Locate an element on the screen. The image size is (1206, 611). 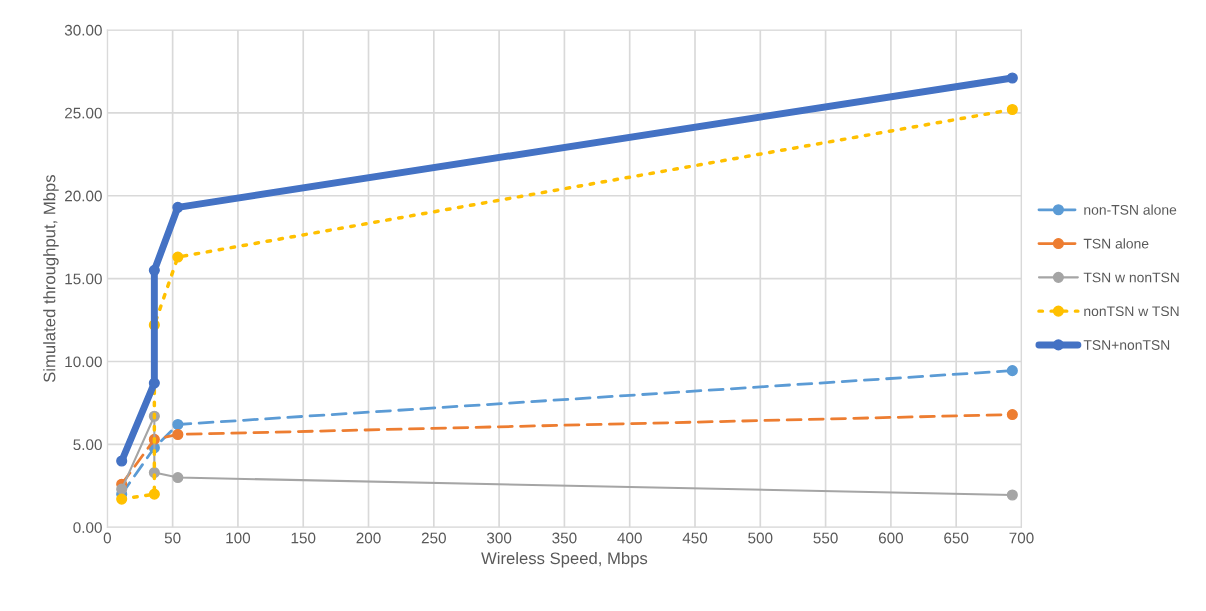
y-tick-label: 20.00 is located at coordinates (83, 196).